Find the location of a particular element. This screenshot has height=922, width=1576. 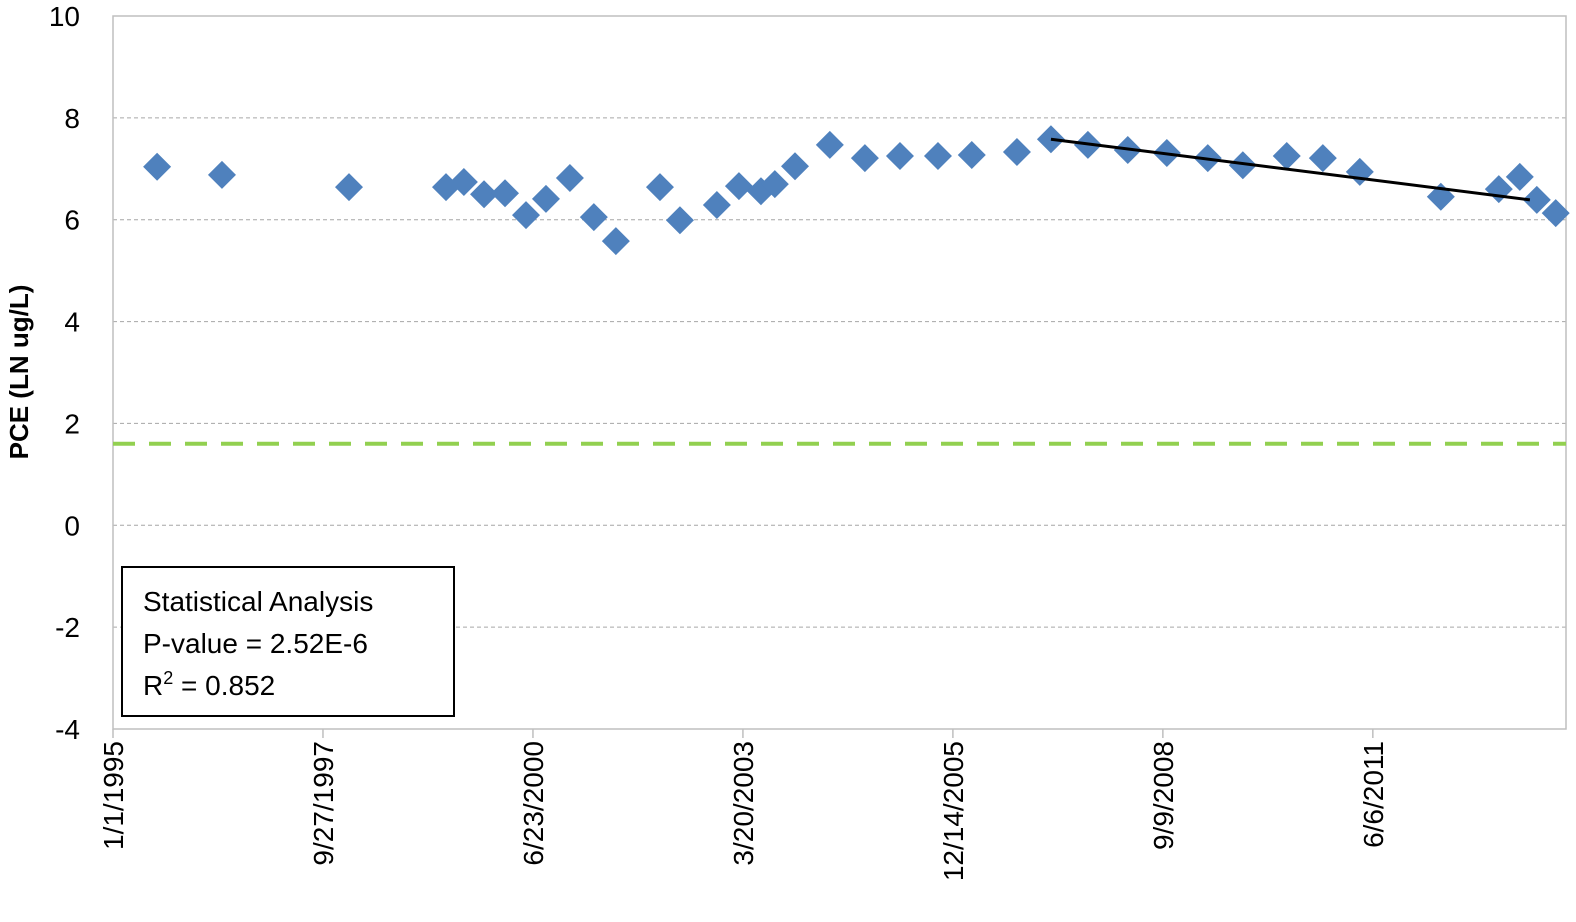

y-tick-label: 6 is located at coordinates (72, 220).